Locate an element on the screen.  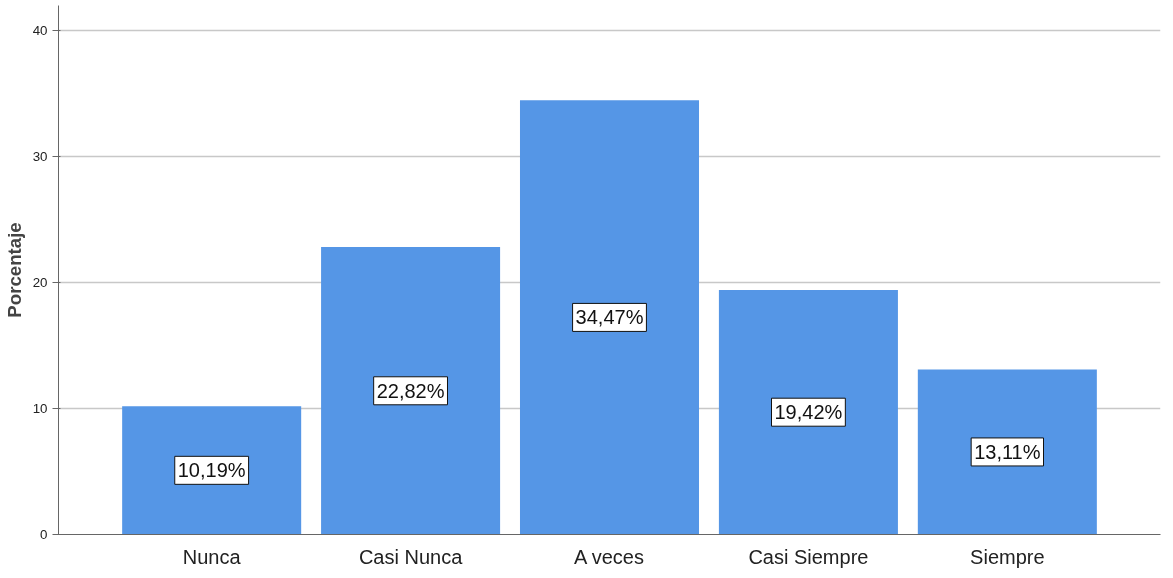
x-tick-label: Nunca is located at coordinates (212, 556).